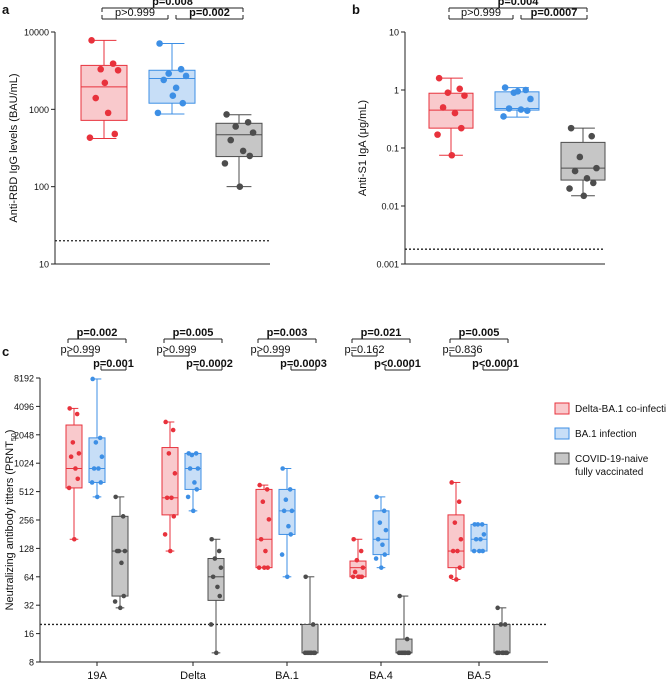 The width and height of the screenshot is (666, 685). What do you see at coordinates (6, 9) in the screenshot?
I see `panel-label-a: a` at bounding box center [6, 9].